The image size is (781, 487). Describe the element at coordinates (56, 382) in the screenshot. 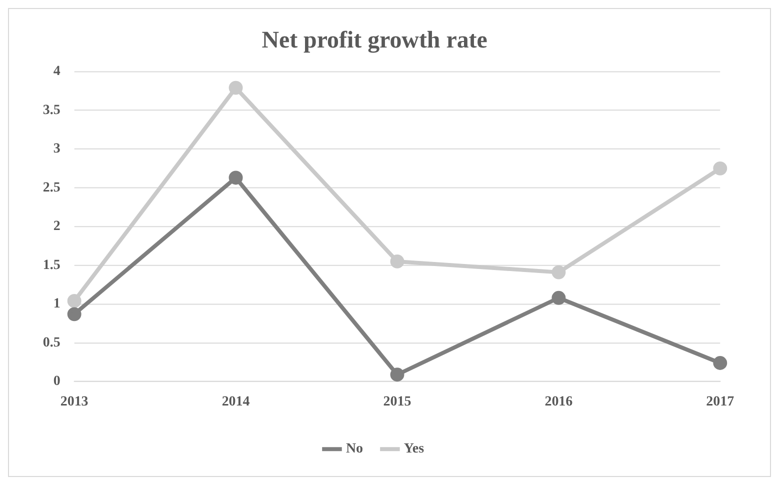

I see `y-tick-label: 0` at that location.